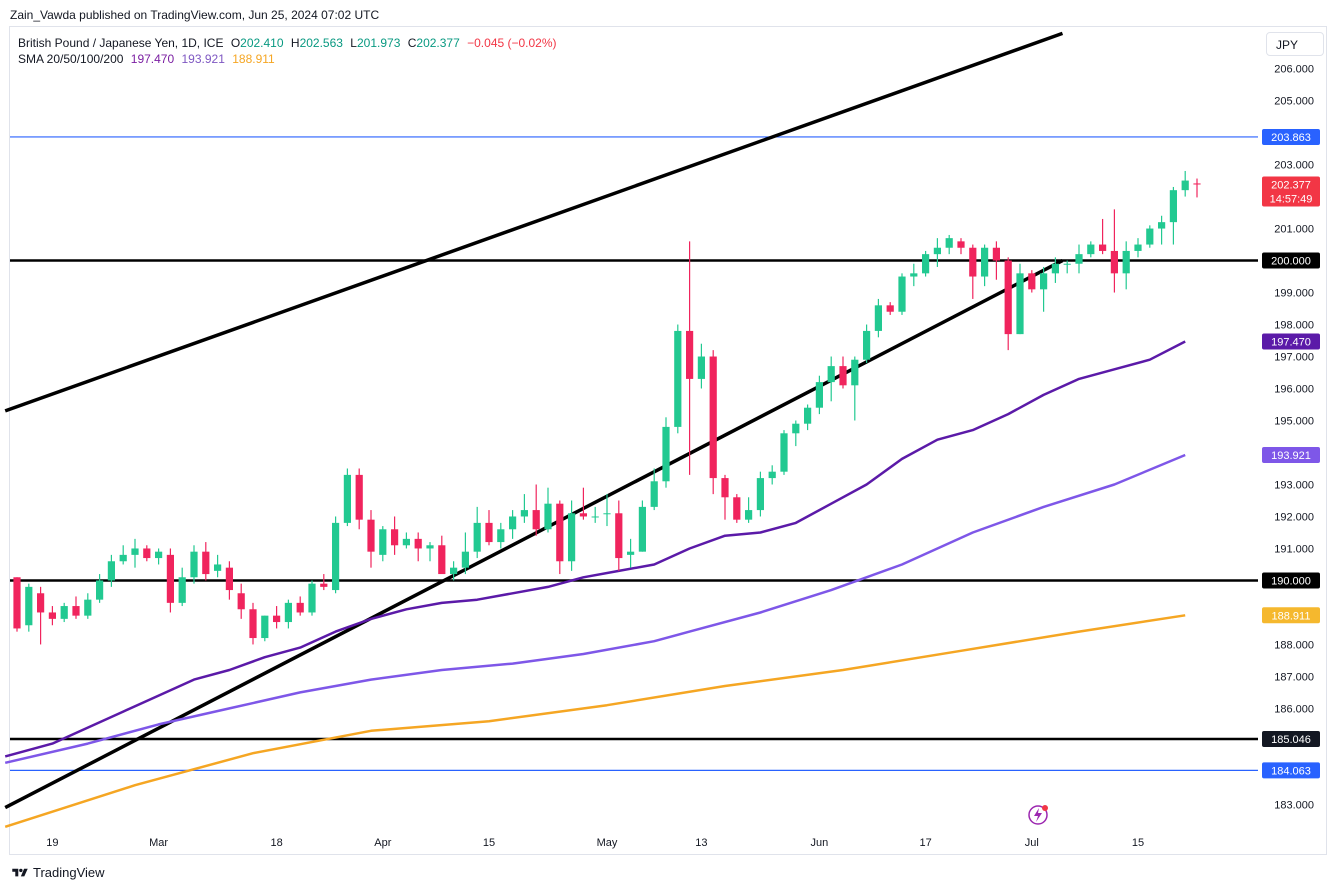 The height and width of the screenshot is (891, 1338). What do you see at coordinates (1291, 738) in the screenshot?
I see `level-tag-3-bg` at bounding box center [1291, 738].